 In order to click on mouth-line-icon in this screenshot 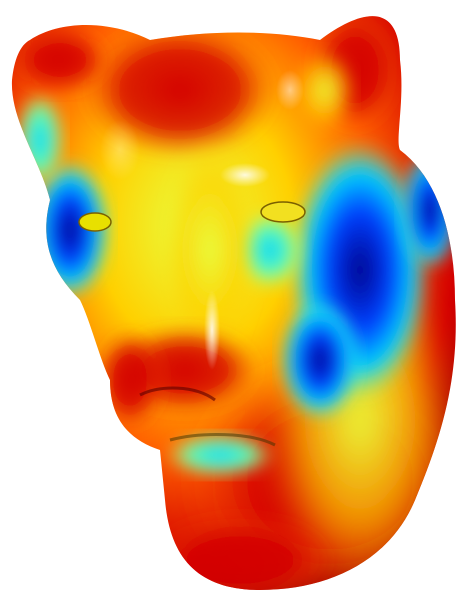, I will do `click(222, 440)`.